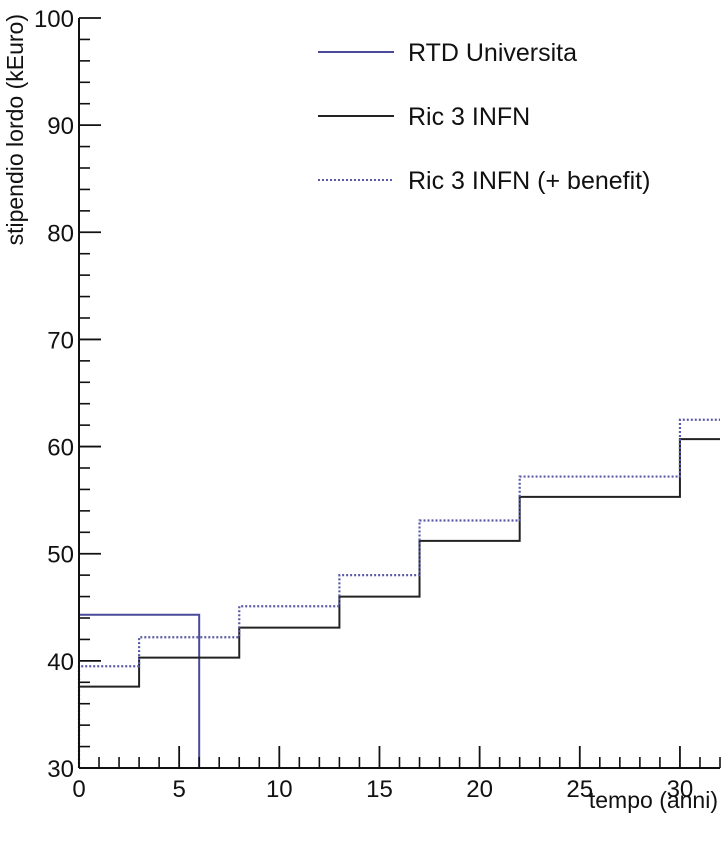  I want to click on y-tick-label: 50, so click(60, 555).